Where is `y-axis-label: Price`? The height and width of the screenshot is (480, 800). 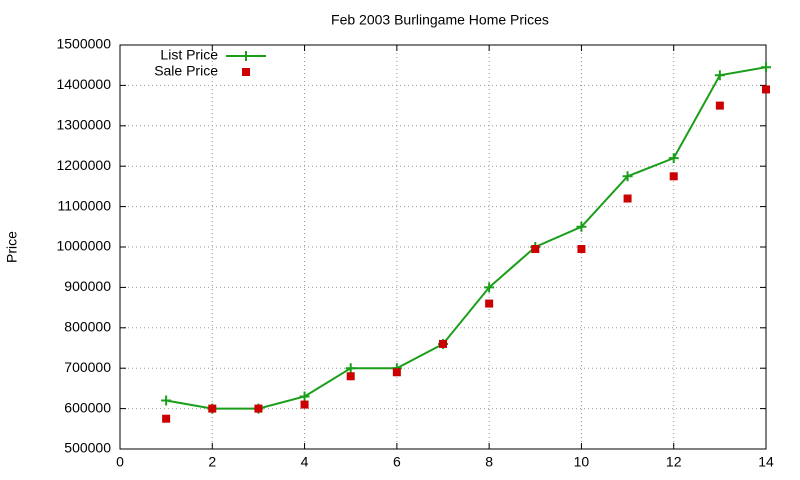
y-axis-label: Price is located at coordinates (12, 247).